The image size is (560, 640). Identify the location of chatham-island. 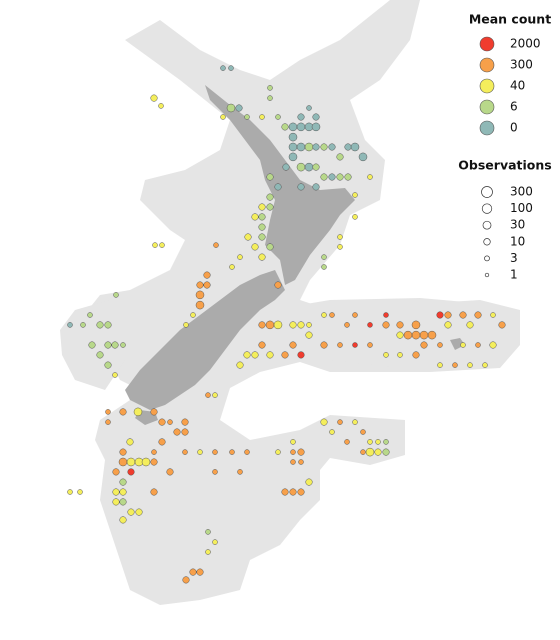
(457, 344).